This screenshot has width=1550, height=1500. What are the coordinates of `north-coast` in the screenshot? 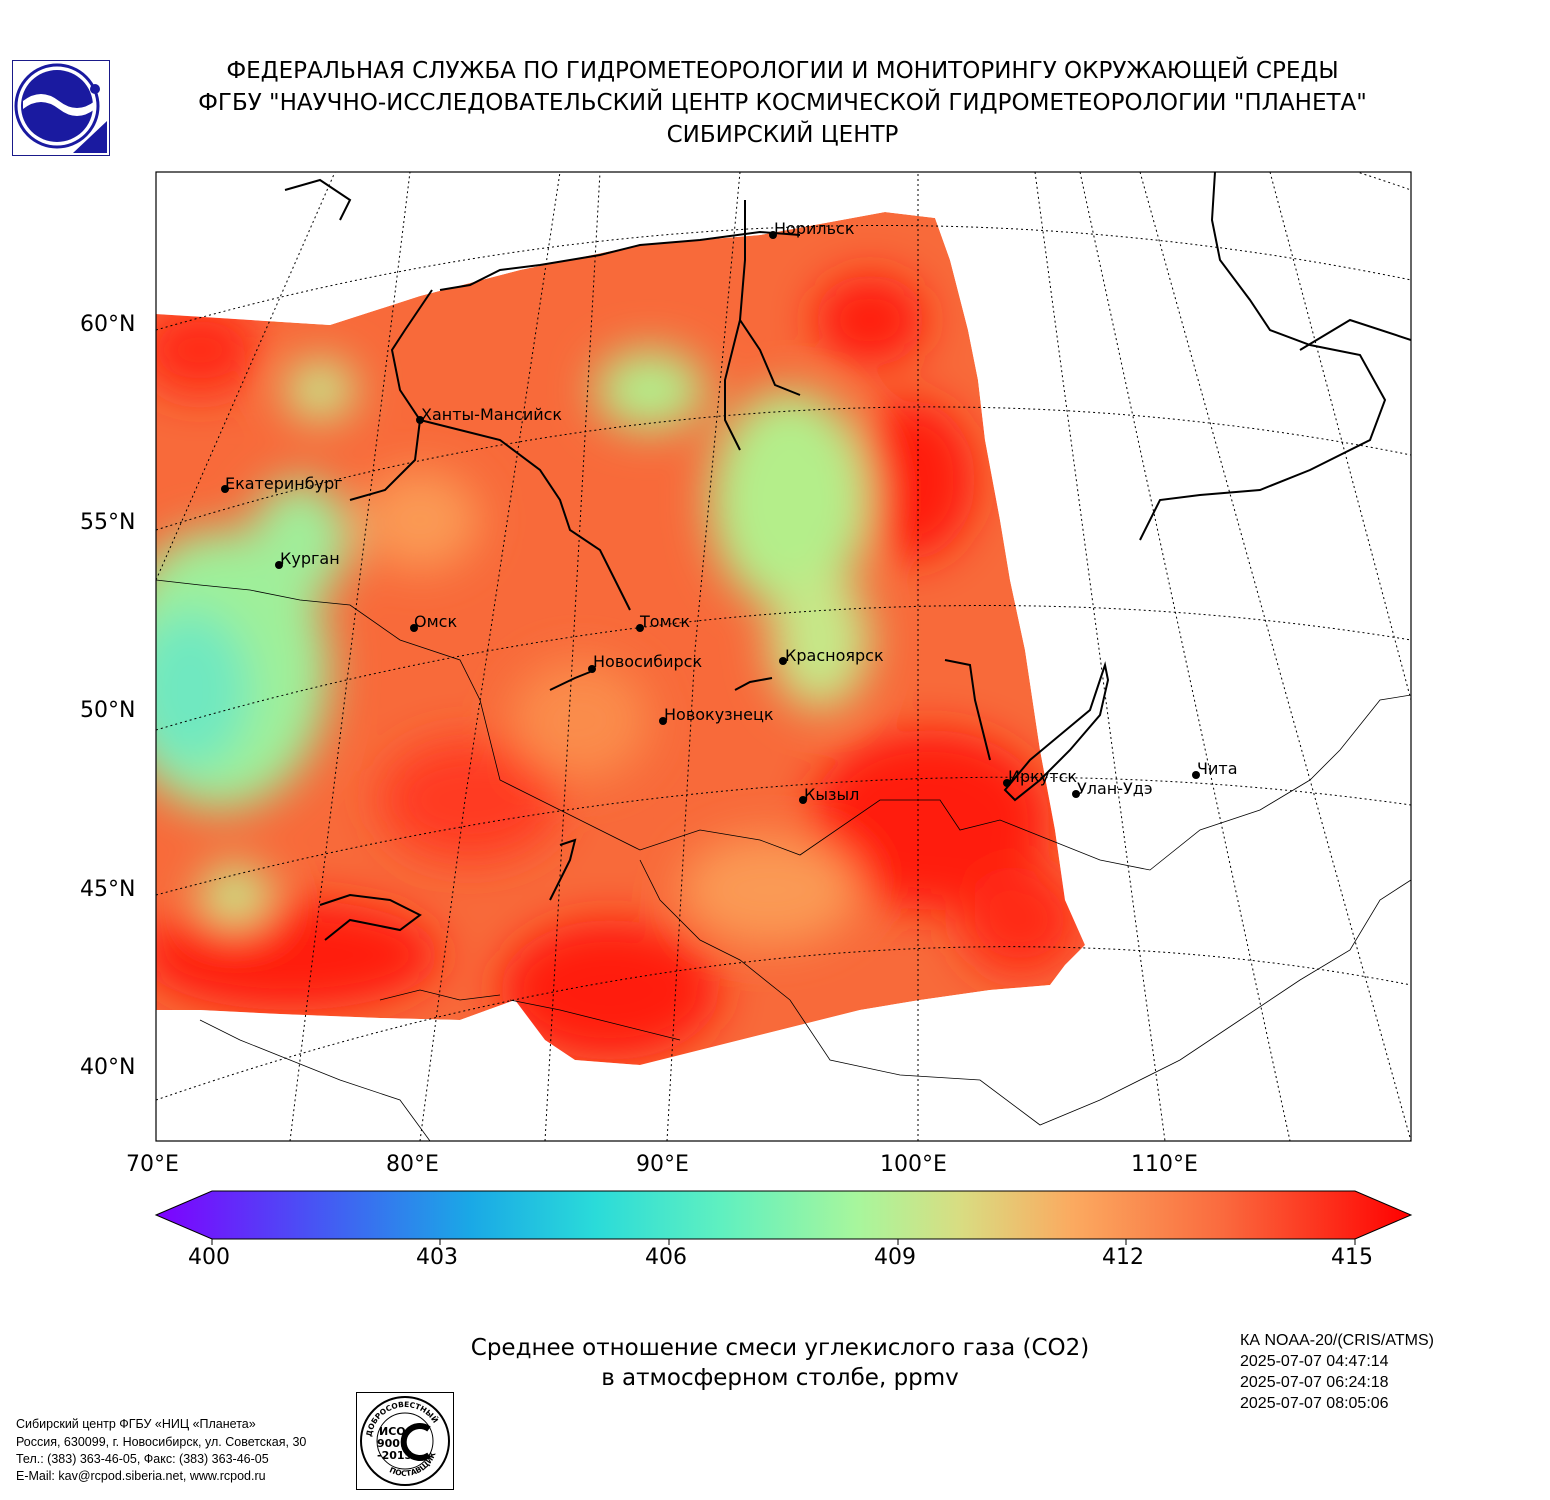 It's located at (318, 199).